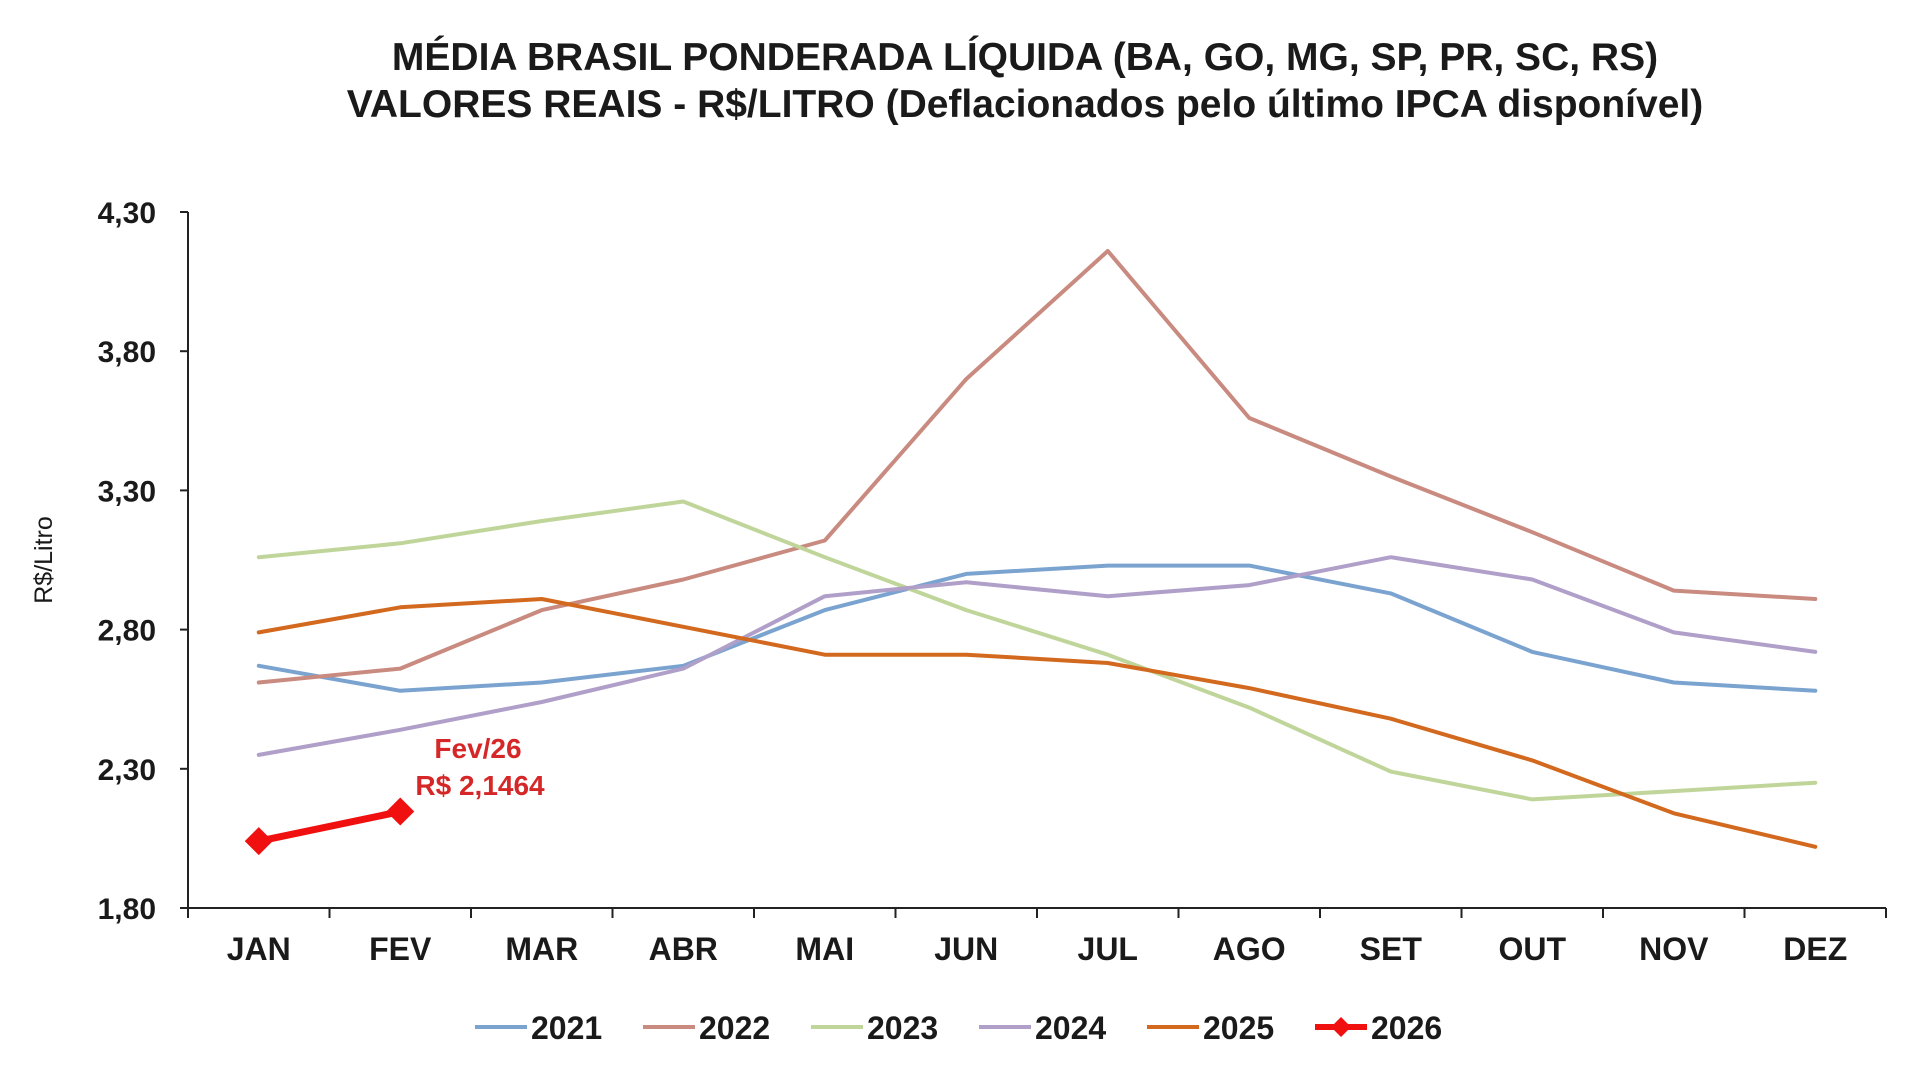  I want to click on y-tick-label: 2,30, so click(127, 770).